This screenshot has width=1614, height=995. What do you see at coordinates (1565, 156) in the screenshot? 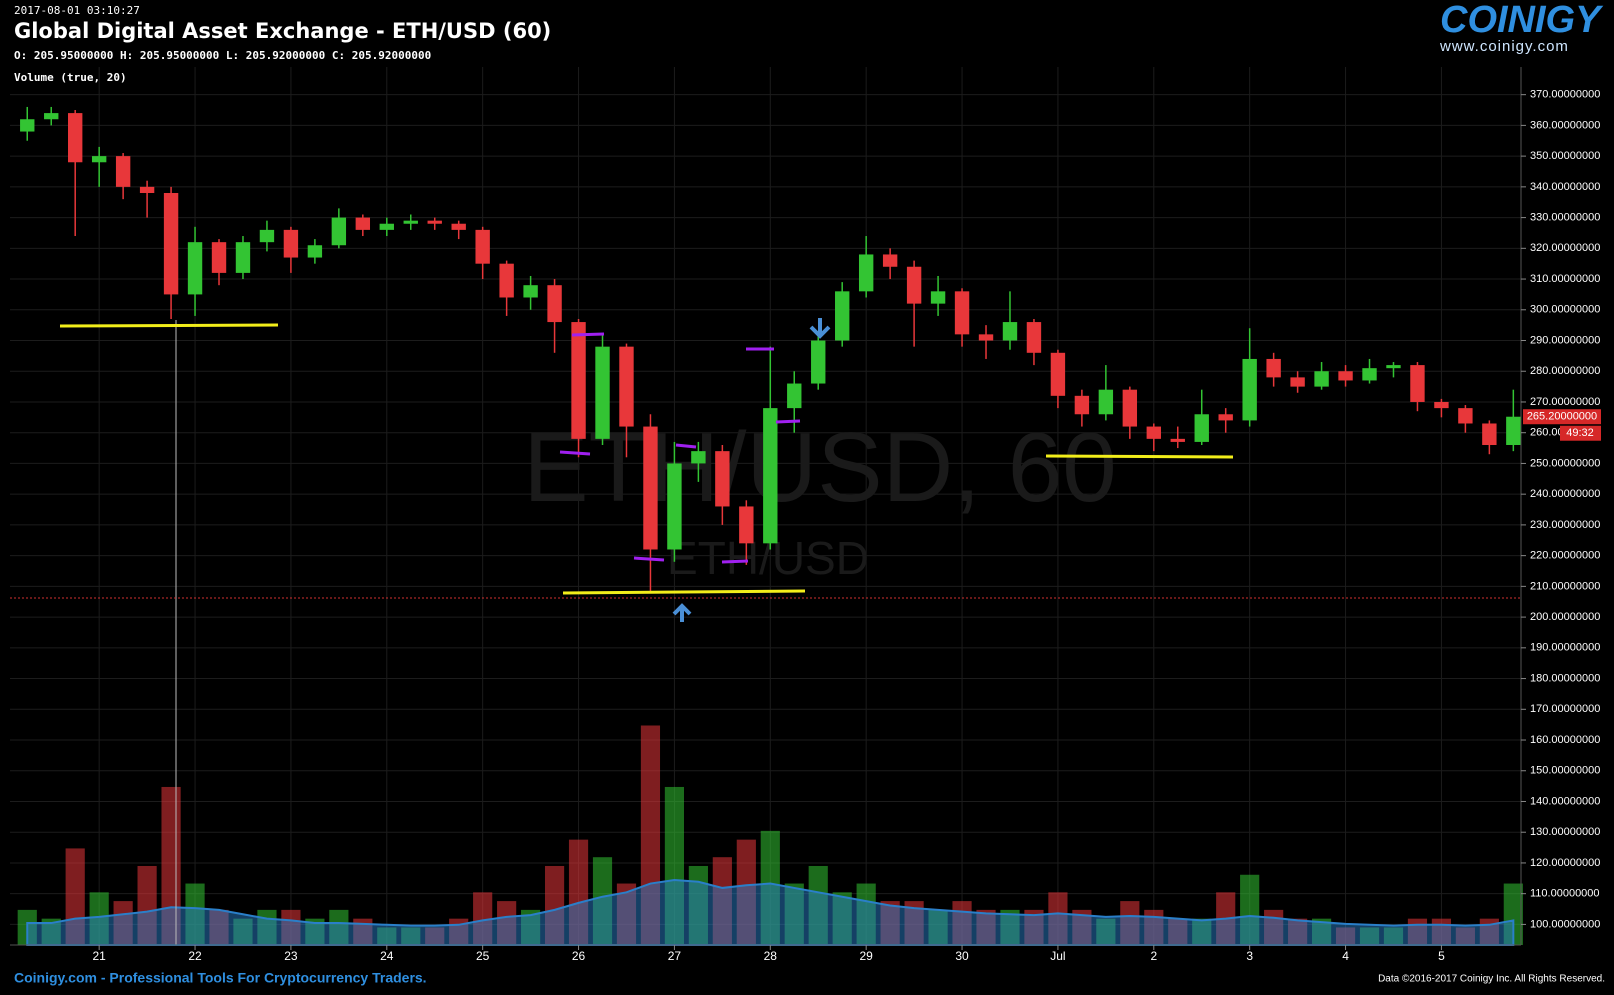
I see `y-tick-label: 350.00000000` at bounding box center [1565, 156].